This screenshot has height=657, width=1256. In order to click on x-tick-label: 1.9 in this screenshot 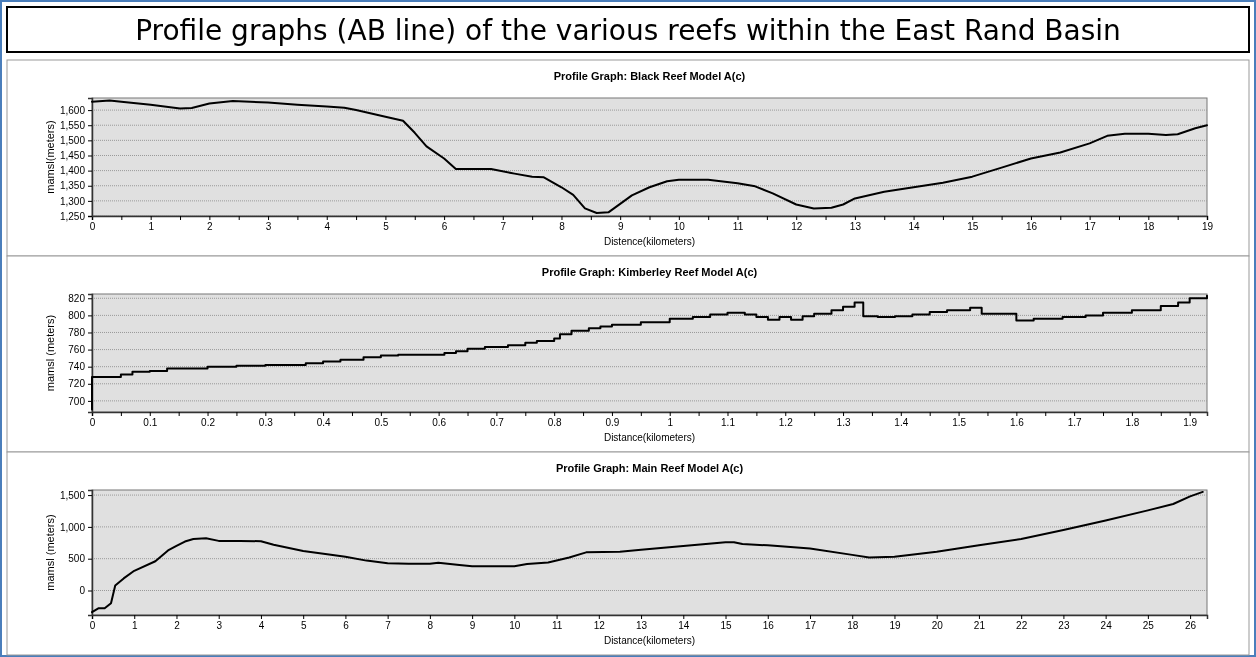, I will do `click(1190, 423)`.